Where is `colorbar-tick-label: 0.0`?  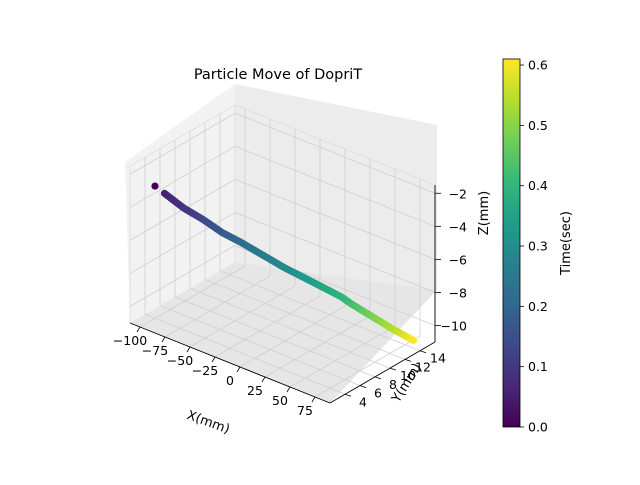 colorbar-tick-label: 0.0 is located at coordinates (538, 427).